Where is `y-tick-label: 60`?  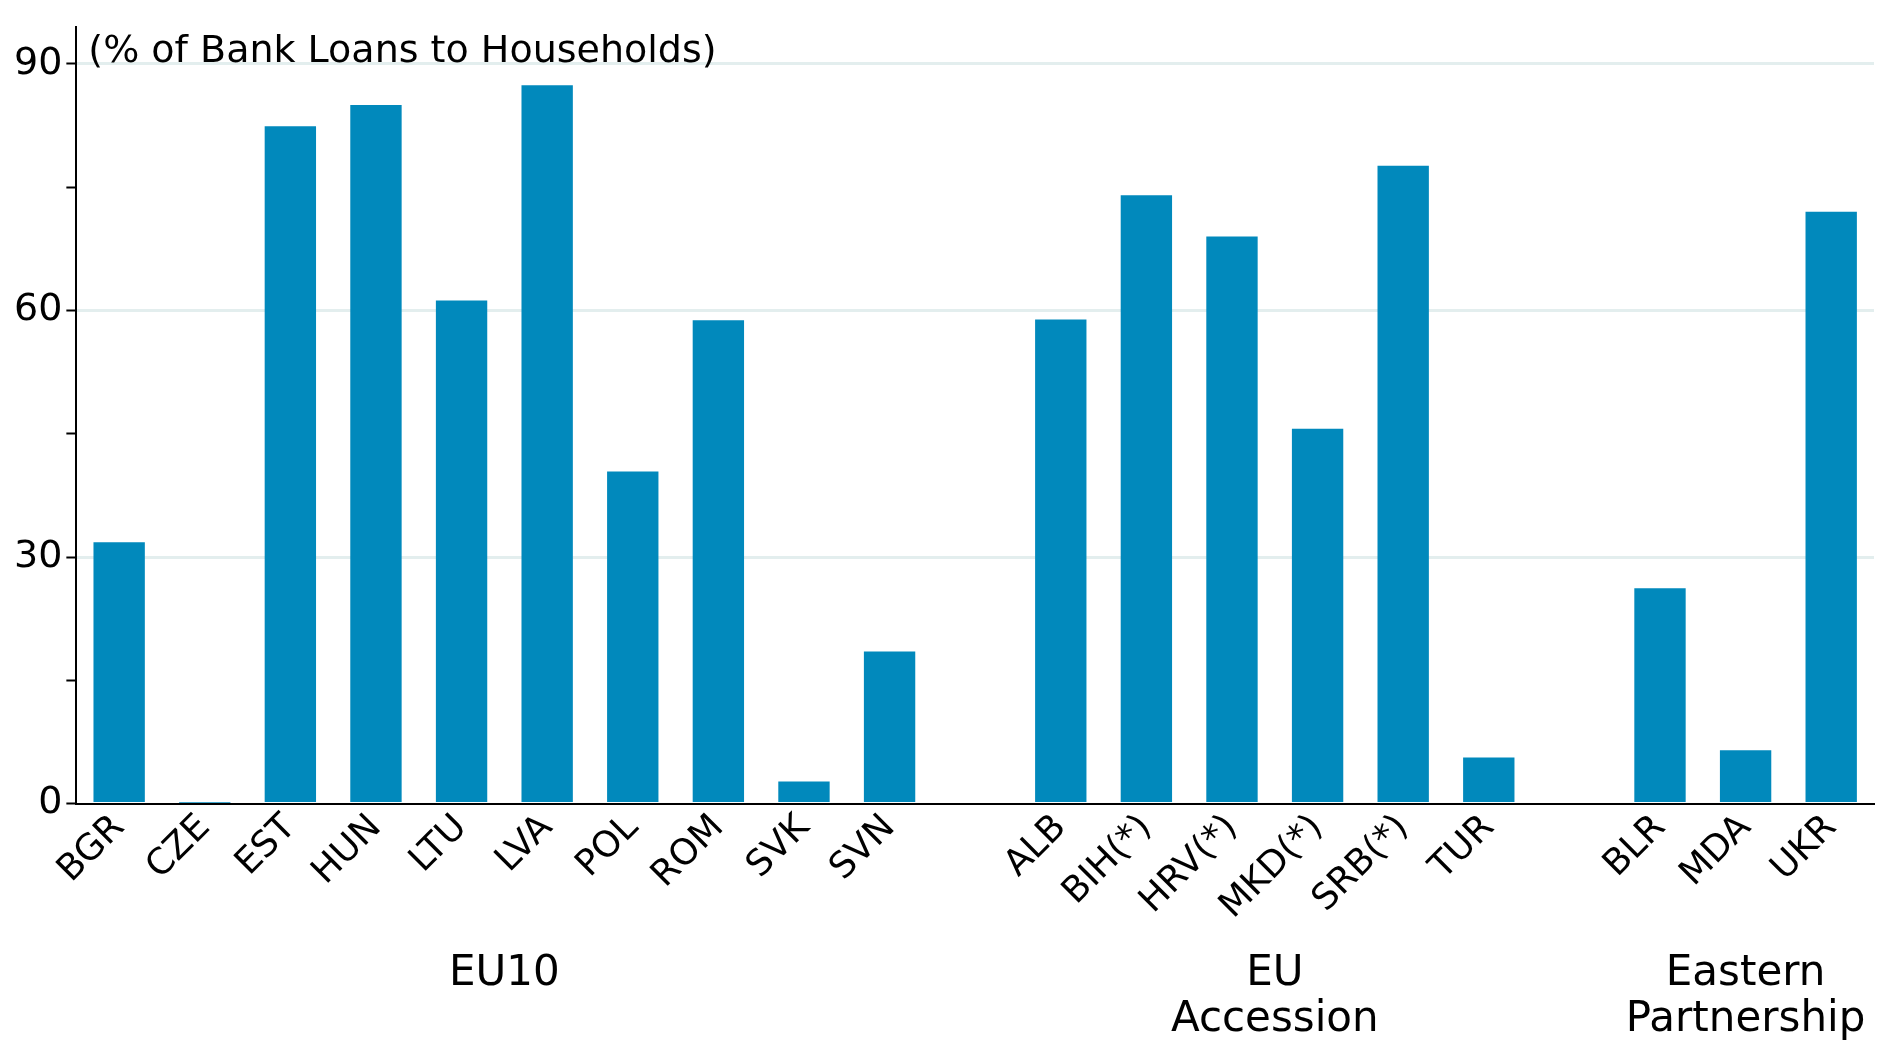 y-tick-label: 60 is located at coordinates (38, 307).